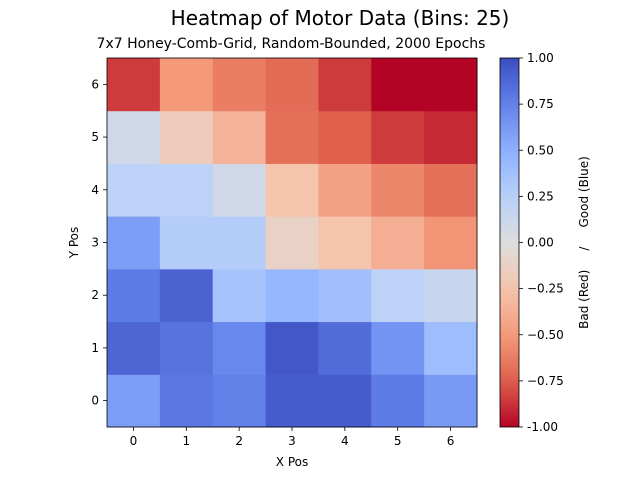  What do you see at coordinates (292, 462) in the screenshot?
I see `x-axis-label: X Pos` at bounding box center [292, 462].